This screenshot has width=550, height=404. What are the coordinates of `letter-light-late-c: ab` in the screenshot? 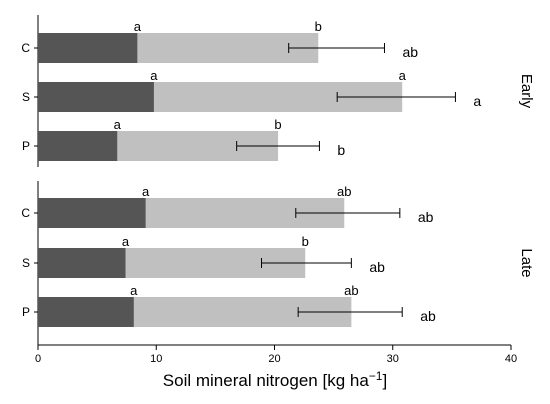 It's located at (344, 191).